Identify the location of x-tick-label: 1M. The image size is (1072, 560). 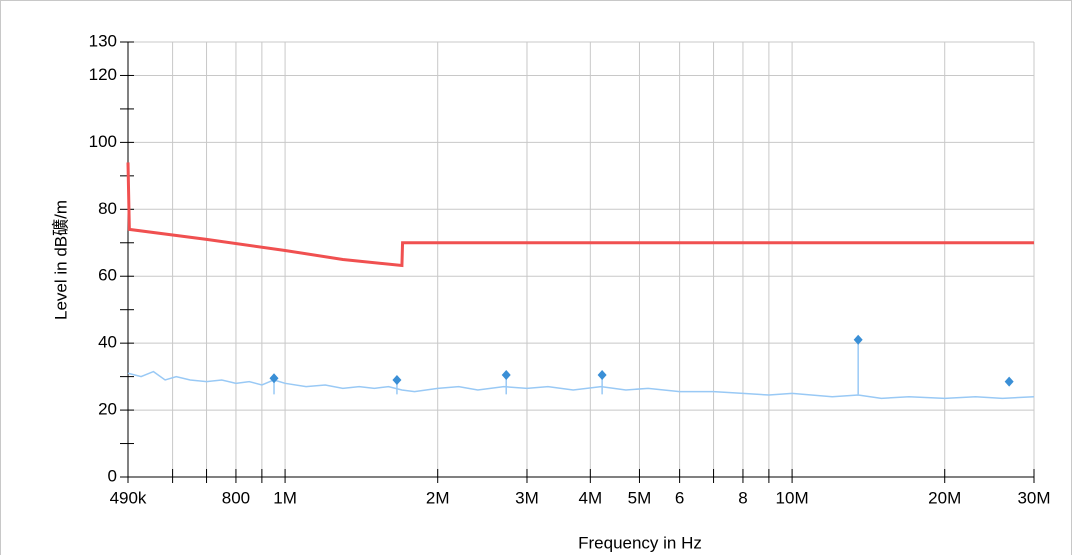
(285, 497).